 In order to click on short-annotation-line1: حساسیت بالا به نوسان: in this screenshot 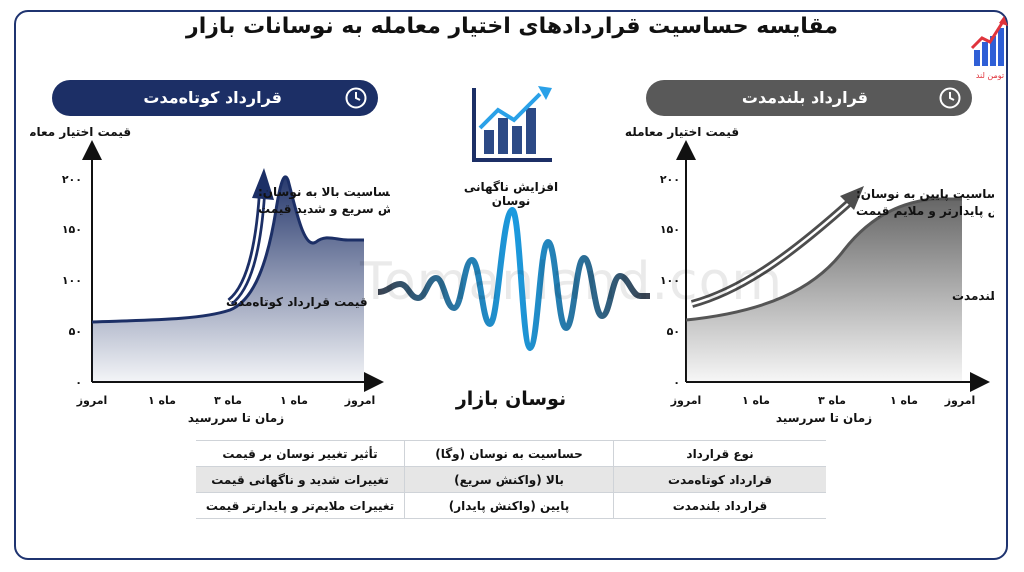, I will do `click(324, 192)`.